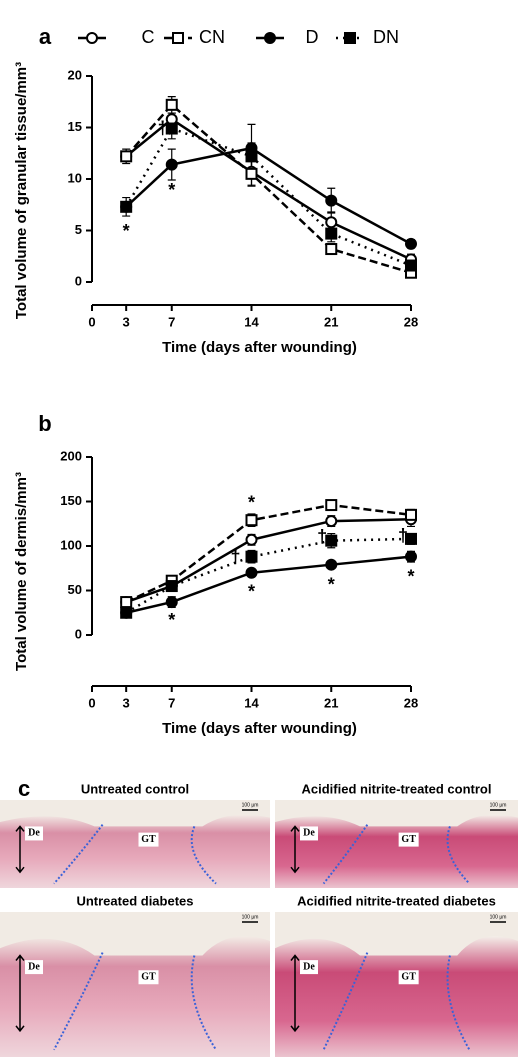 This screenshot has width=518, height=1057. What do you see at coordinates (396, 900) in the screenshot?
I see `image-title: Acidified nitrite-treated diabetes` at bounding box center [396, 900].